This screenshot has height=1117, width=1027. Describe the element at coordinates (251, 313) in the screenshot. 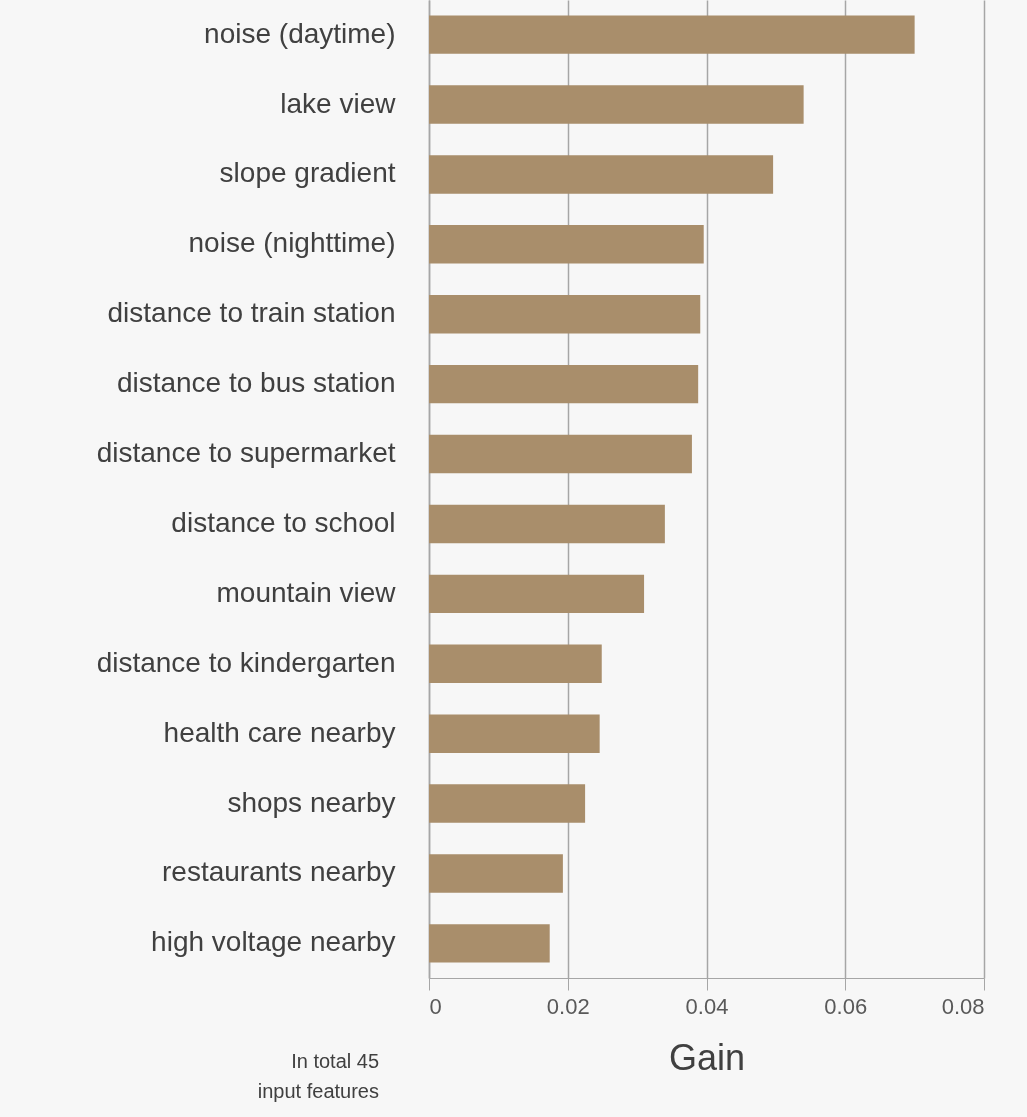

I see `y-tick-label: distance to train station` at that location.